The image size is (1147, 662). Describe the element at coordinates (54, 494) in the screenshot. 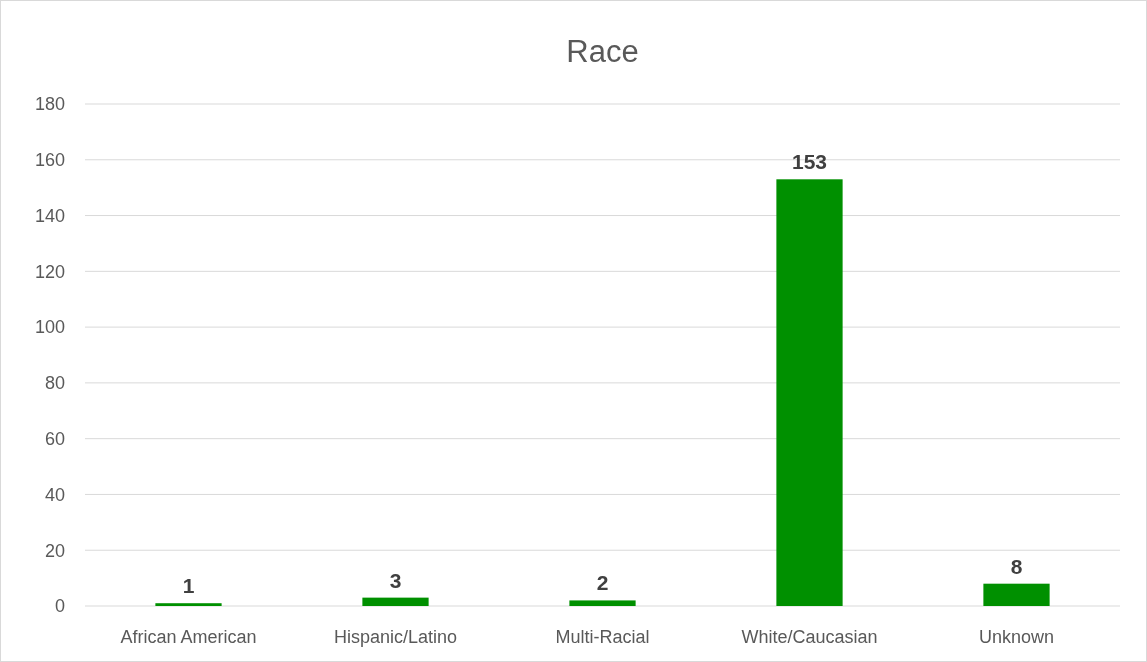

I see `y-tick-label: 40` at that location.